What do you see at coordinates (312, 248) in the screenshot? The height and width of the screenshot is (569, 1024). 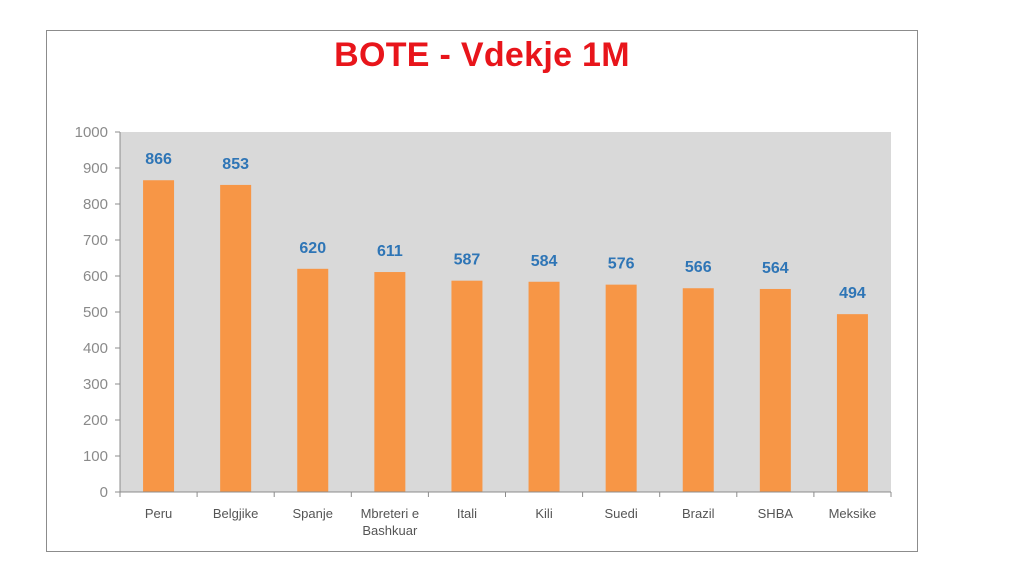 I see `data-label: 620` at bounding box center [312, 248].